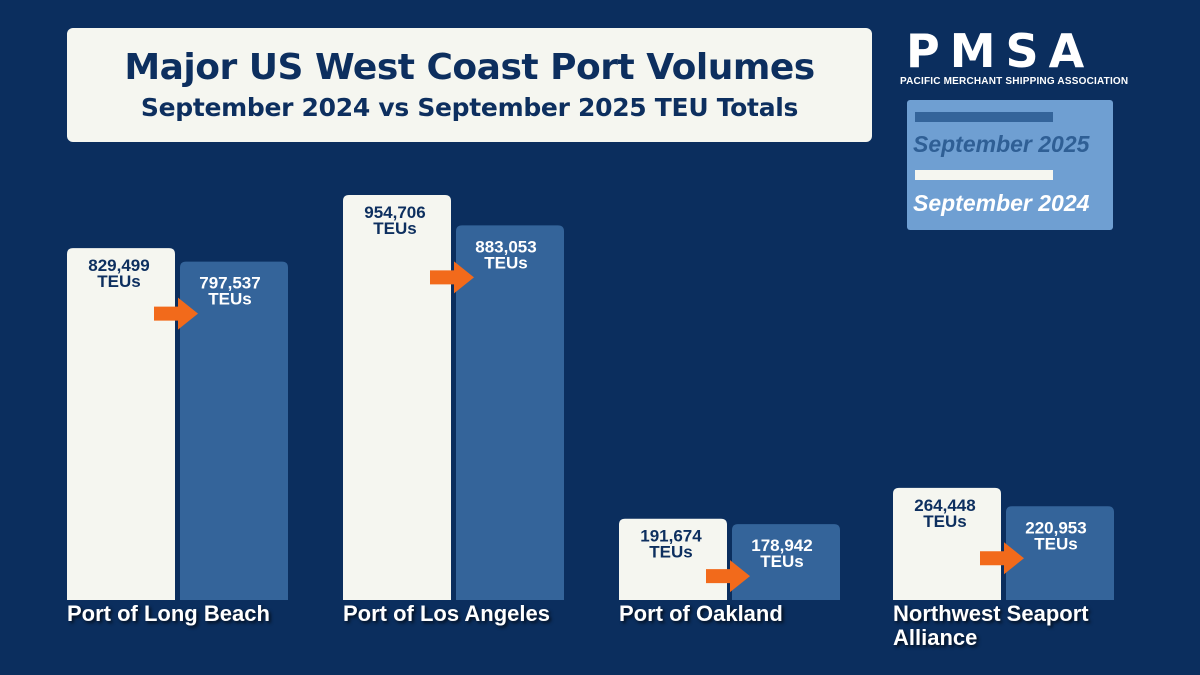  Describe the element at coordinates (671, 544) in the screenshot. I see `value-label-2024-port-of-oakland: 191,674 TEUs` at that location.